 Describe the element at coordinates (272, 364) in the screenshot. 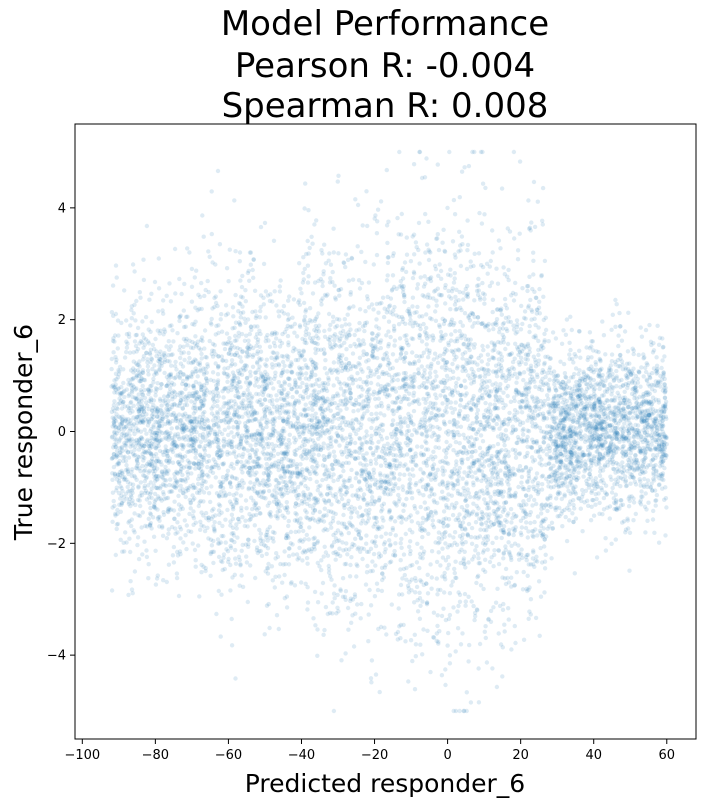

I see `data-point-2008` at that location.